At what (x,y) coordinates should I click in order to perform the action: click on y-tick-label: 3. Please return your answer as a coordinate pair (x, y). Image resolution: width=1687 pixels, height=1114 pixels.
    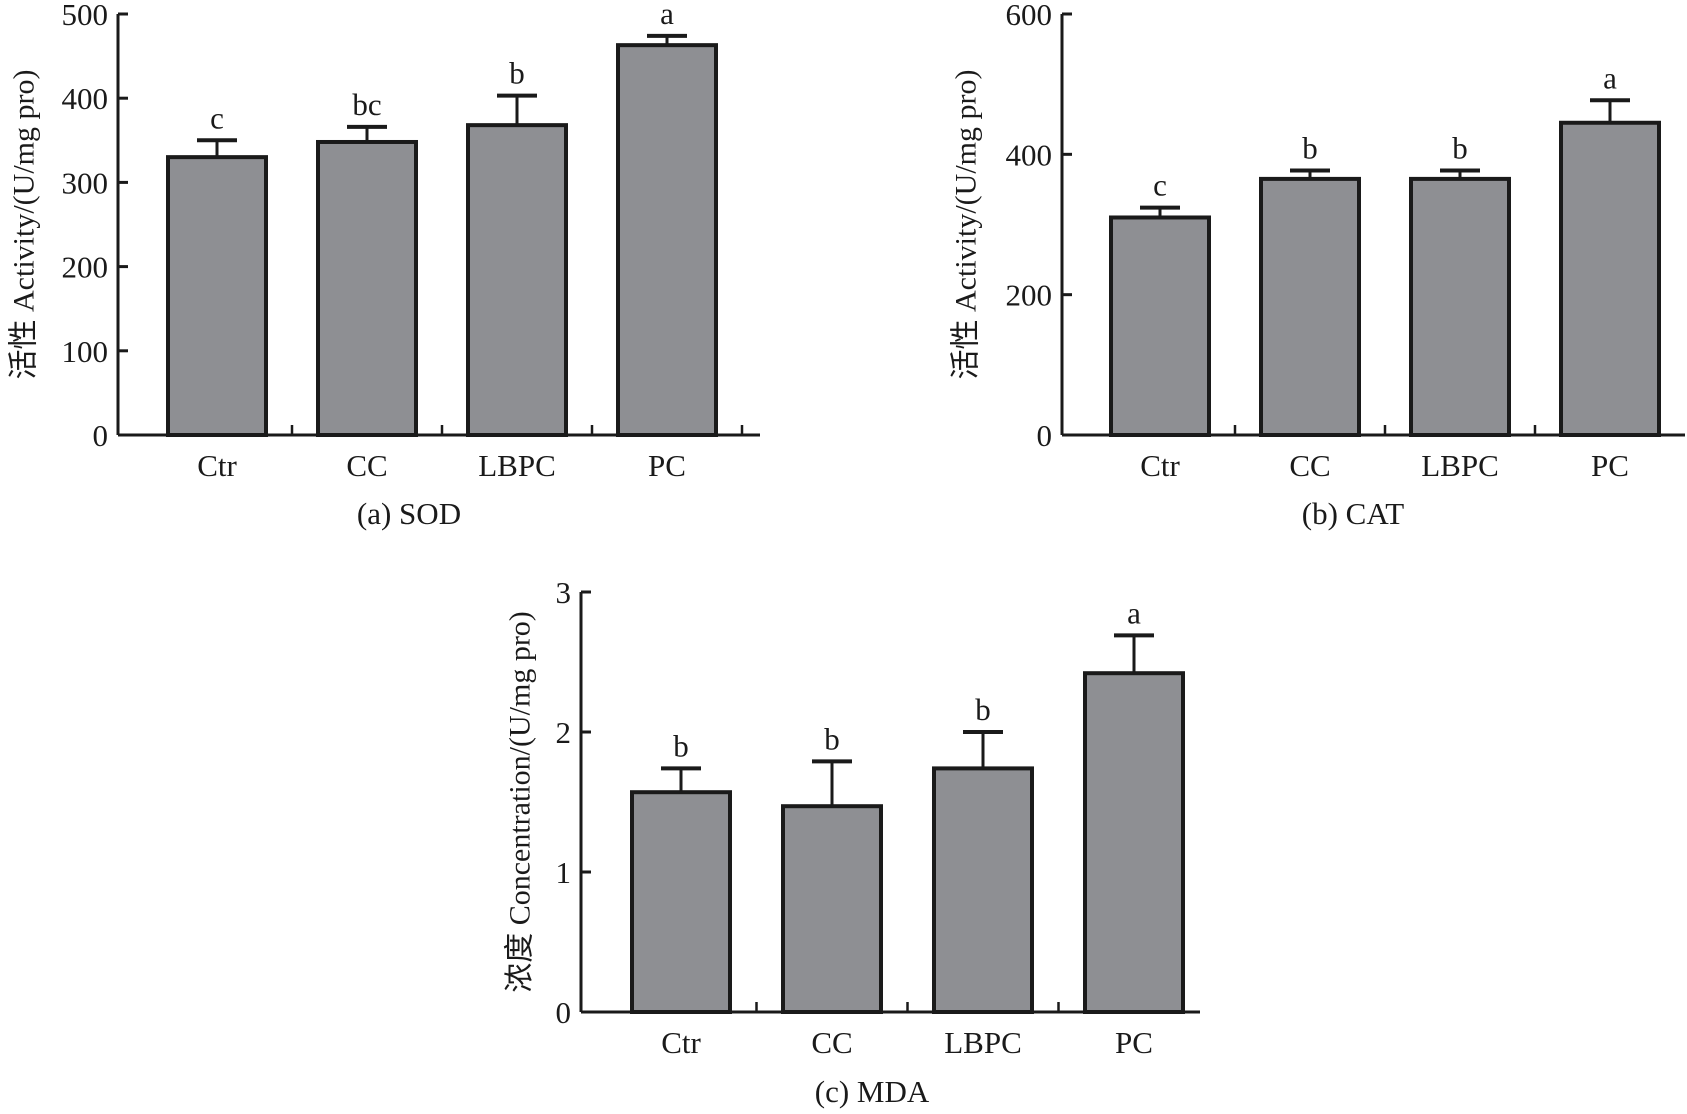
    Looking at the image, I should click on (564, 592).